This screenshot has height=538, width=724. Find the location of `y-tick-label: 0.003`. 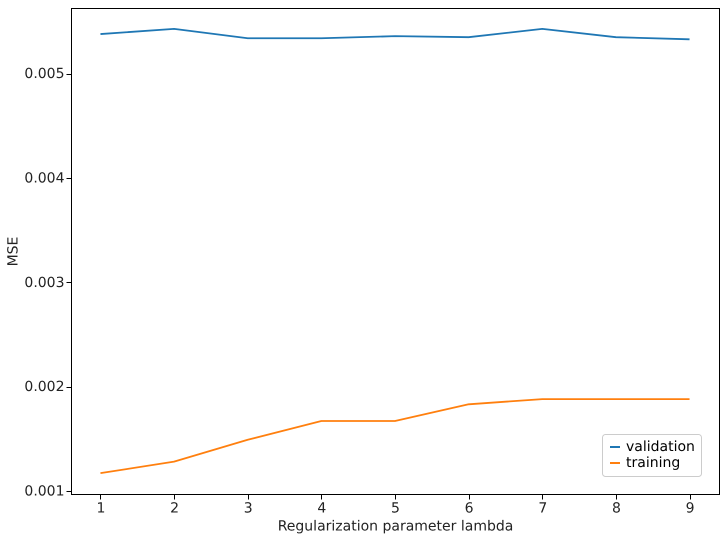

y-tick-label: 0.003 is located at coordinates (44, 282).